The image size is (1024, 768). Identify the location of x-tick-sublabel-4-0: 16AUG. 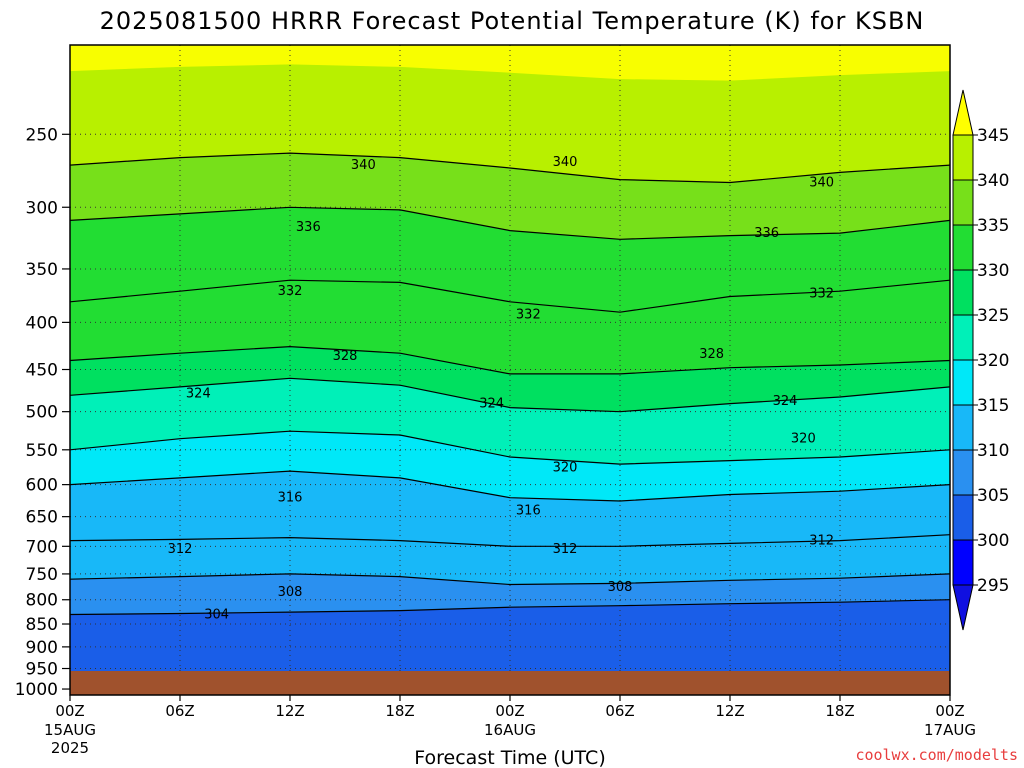
(510, 730).